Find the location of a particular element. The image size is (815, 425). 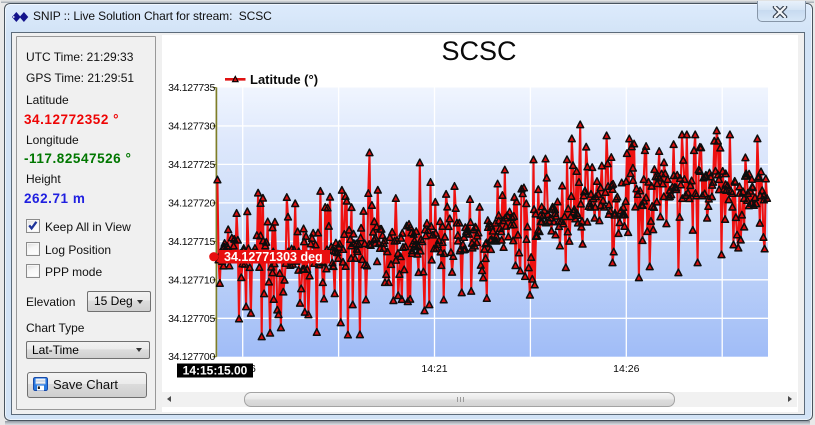

svg-text: 34.127715 is located at coordinates (191, 242).